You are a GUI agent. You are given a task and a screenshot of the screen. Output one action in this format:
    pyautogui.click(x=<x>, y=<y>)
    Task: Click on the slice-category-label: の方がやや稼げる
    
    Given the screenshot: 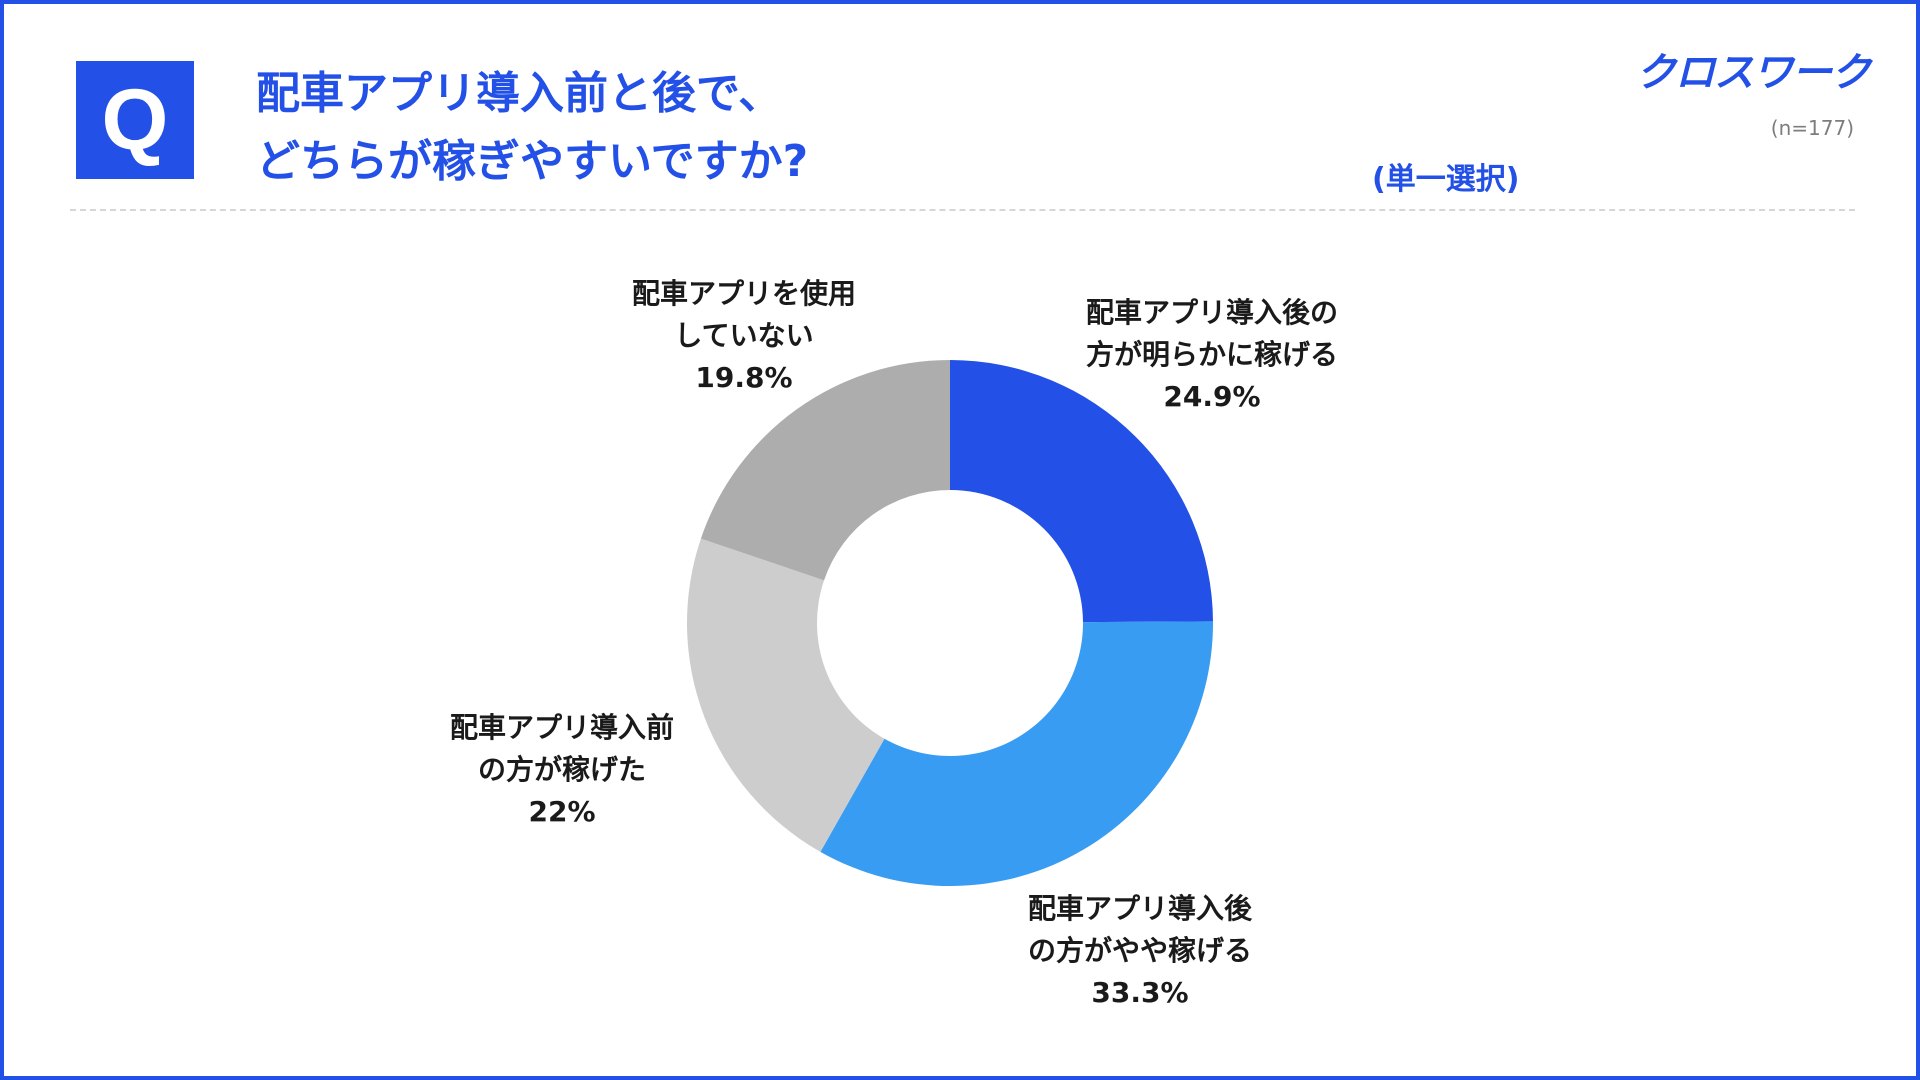 What is the action you would take?
    pyautogui.click(x=1140, y=950)
    